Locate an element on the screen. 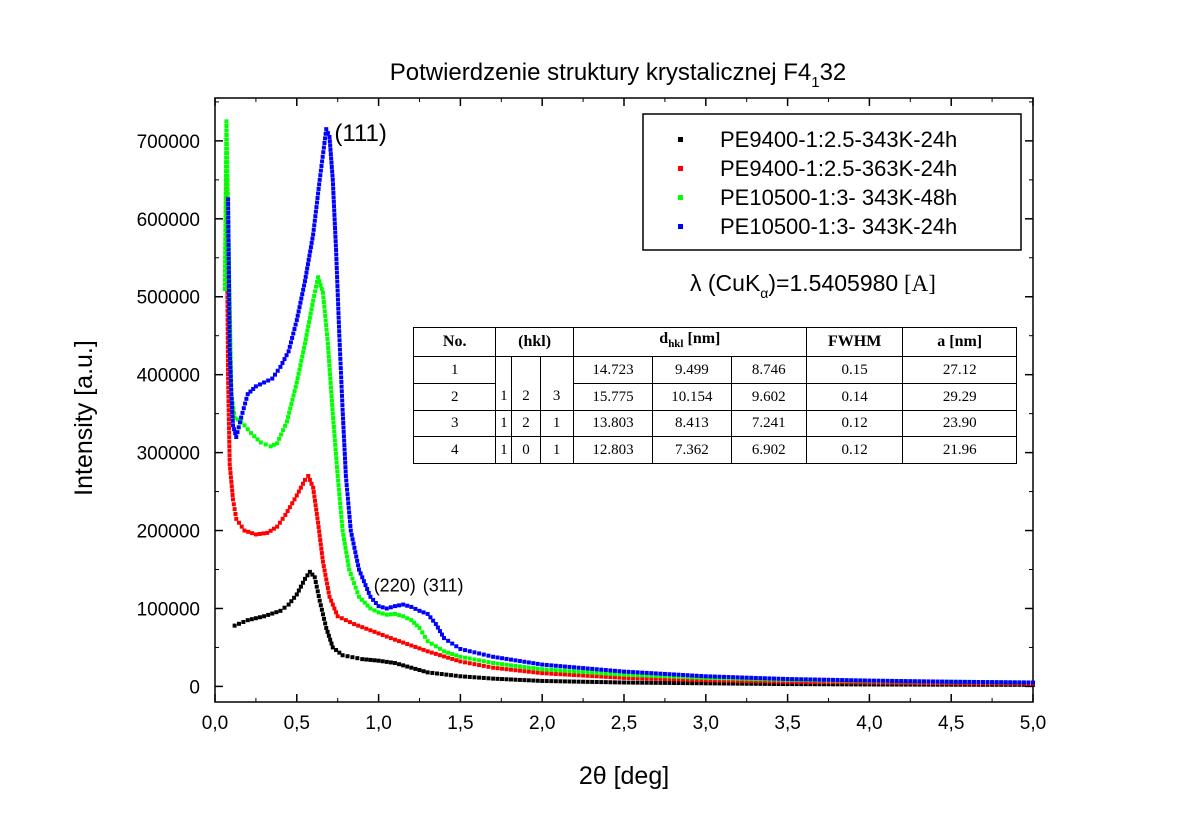 The height and width of the screenshot is (838, 1200). x-tick-label: 4,5 is located at coordinates (951, 723).